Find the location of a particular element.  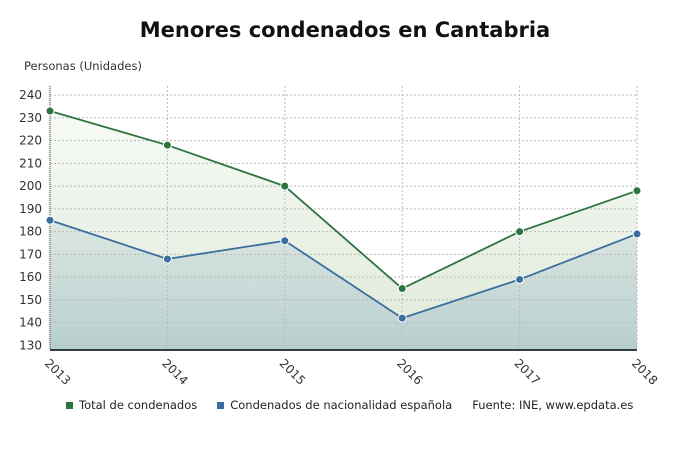

x-tick-label: 2013 is located at coordinates (57, 371).